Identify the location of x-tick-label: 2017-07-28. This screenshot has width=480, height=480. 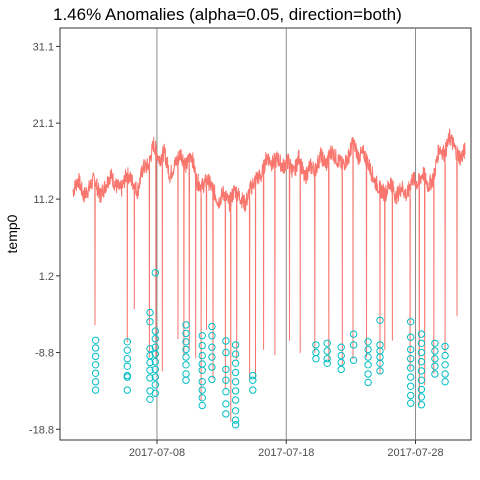
(415, 453).